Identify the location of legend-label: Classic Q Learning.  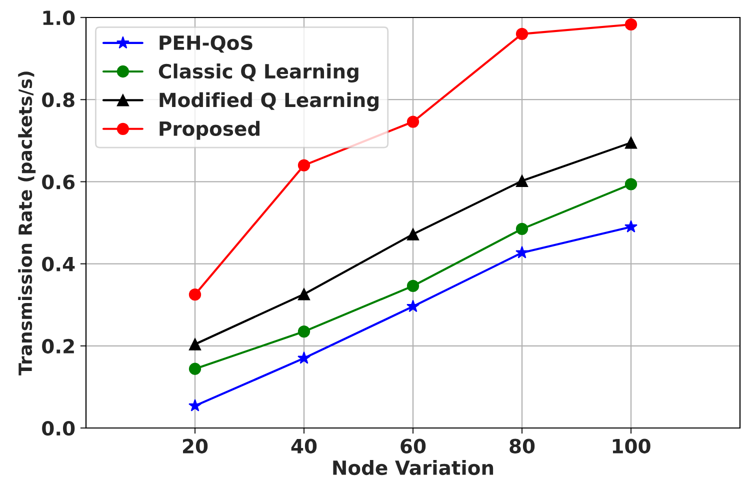
(258, 73).